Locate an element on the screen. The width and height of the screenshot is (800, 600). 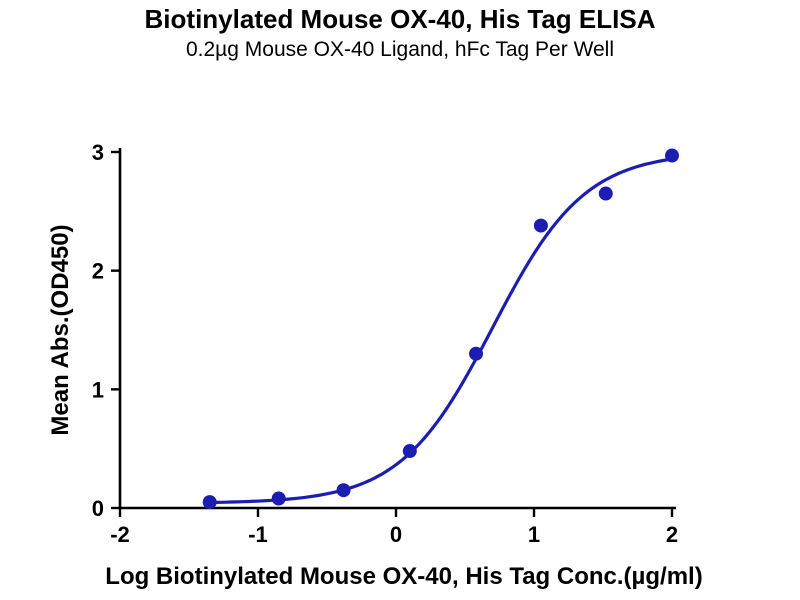
y-tick-label: 1 is located at coordinates (98, 389).